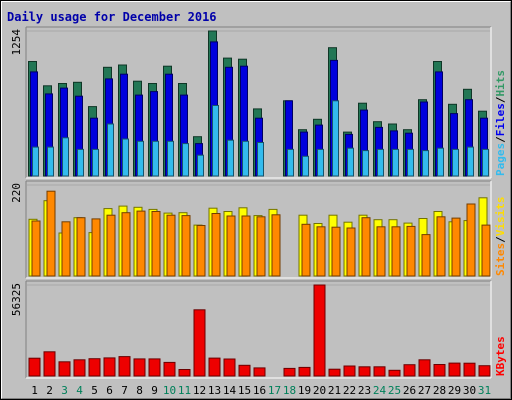 This screenshot has width=512, height=400. I want to click on x-tick-label-day-26: 26, so click(409, 390).